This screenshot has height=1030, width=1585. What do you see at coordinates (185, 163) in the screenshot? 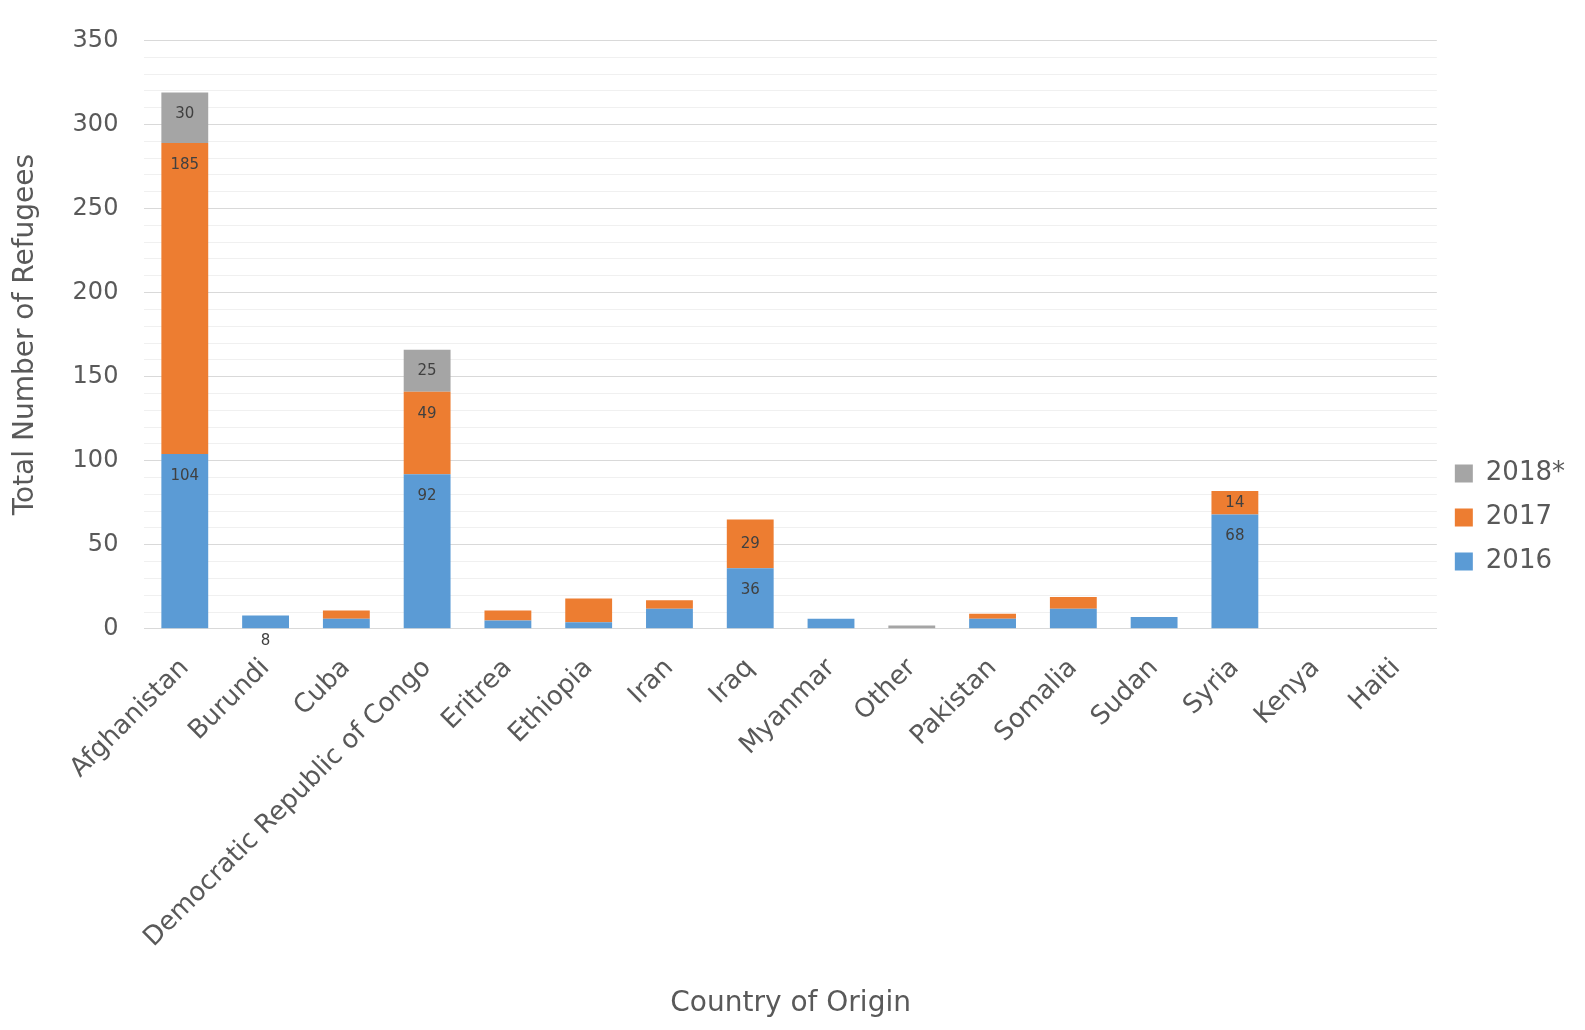
I see `data-label: 185` at bounding box center [185, 163].